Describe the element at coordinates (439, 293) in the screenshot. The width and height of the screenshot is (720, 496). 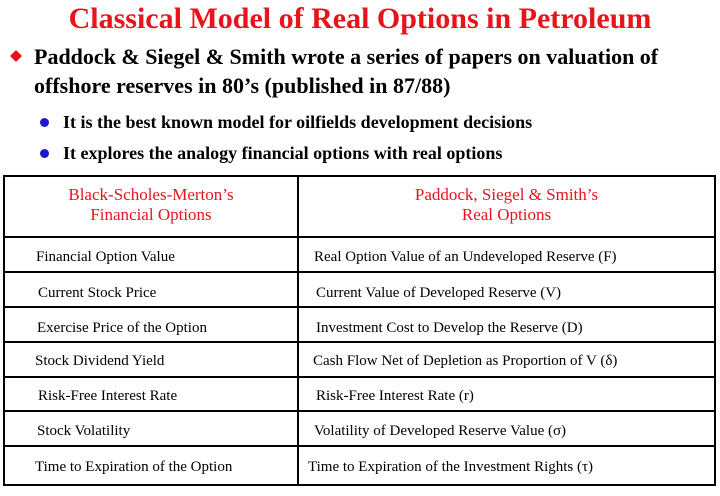
I see `table-cell: Current Value of Developed Reserve (V)` at that location.